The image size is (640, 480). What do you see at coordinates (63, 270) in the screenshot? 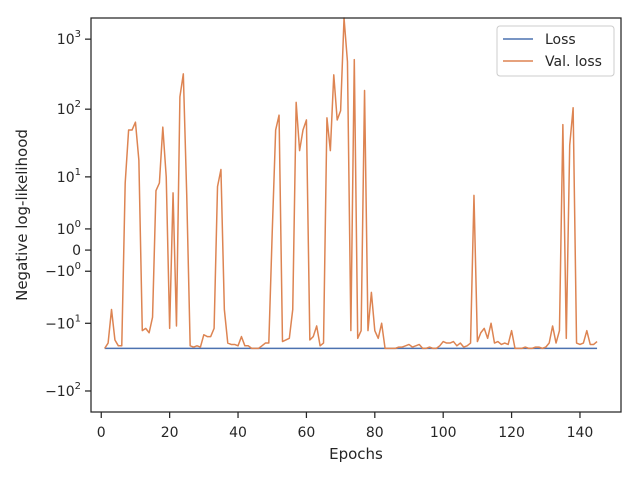
I see `y-tick-label: −100` at bounding box center [63, 270].